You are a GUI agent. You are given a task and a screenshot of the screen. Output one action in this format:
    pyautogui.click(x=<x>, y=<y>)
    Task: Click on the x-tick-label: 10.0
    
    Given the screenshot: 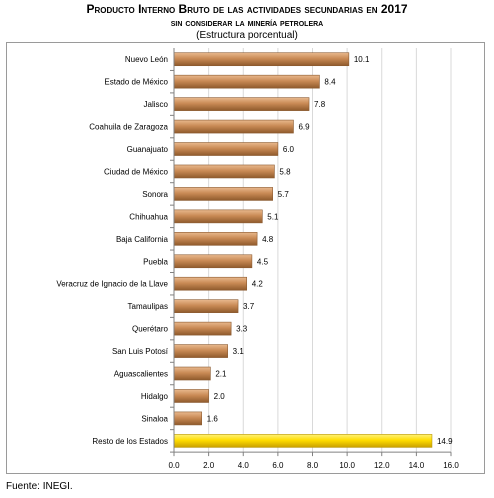 What is the action you would take?
    pyautogui.click(x=347, y=465)
    